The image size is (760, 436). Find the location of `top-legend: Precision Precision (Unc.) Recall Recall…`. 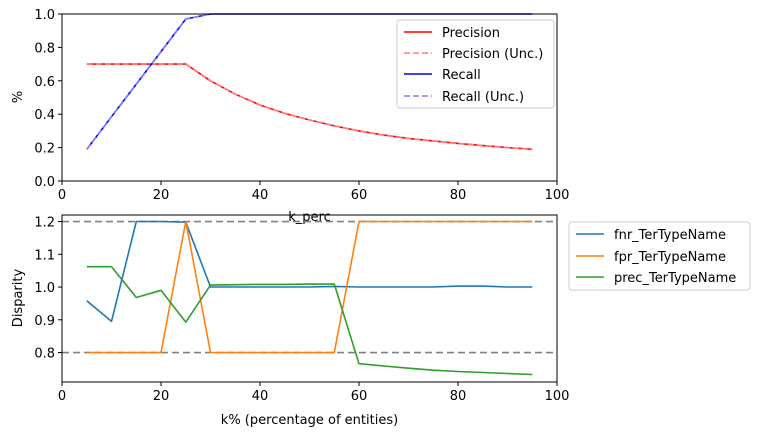

top-legend: Precision Precision (Unc.) Recall Recall… is located at coordinates (475, 64).